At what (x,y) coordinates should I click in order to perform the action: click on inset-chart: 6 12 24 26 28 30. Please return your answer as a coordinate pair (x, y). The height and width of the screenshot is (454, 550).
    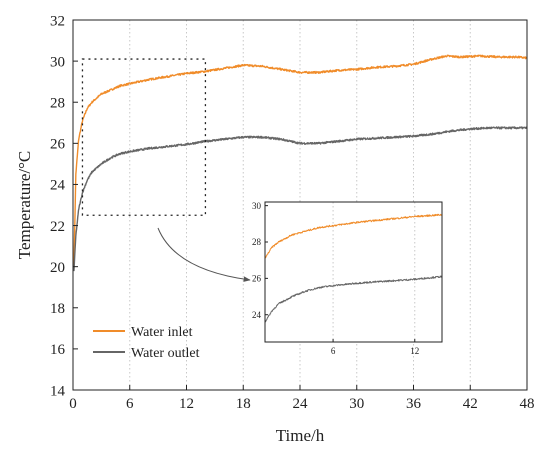
    Looking at the image, I should click on (347, 278).